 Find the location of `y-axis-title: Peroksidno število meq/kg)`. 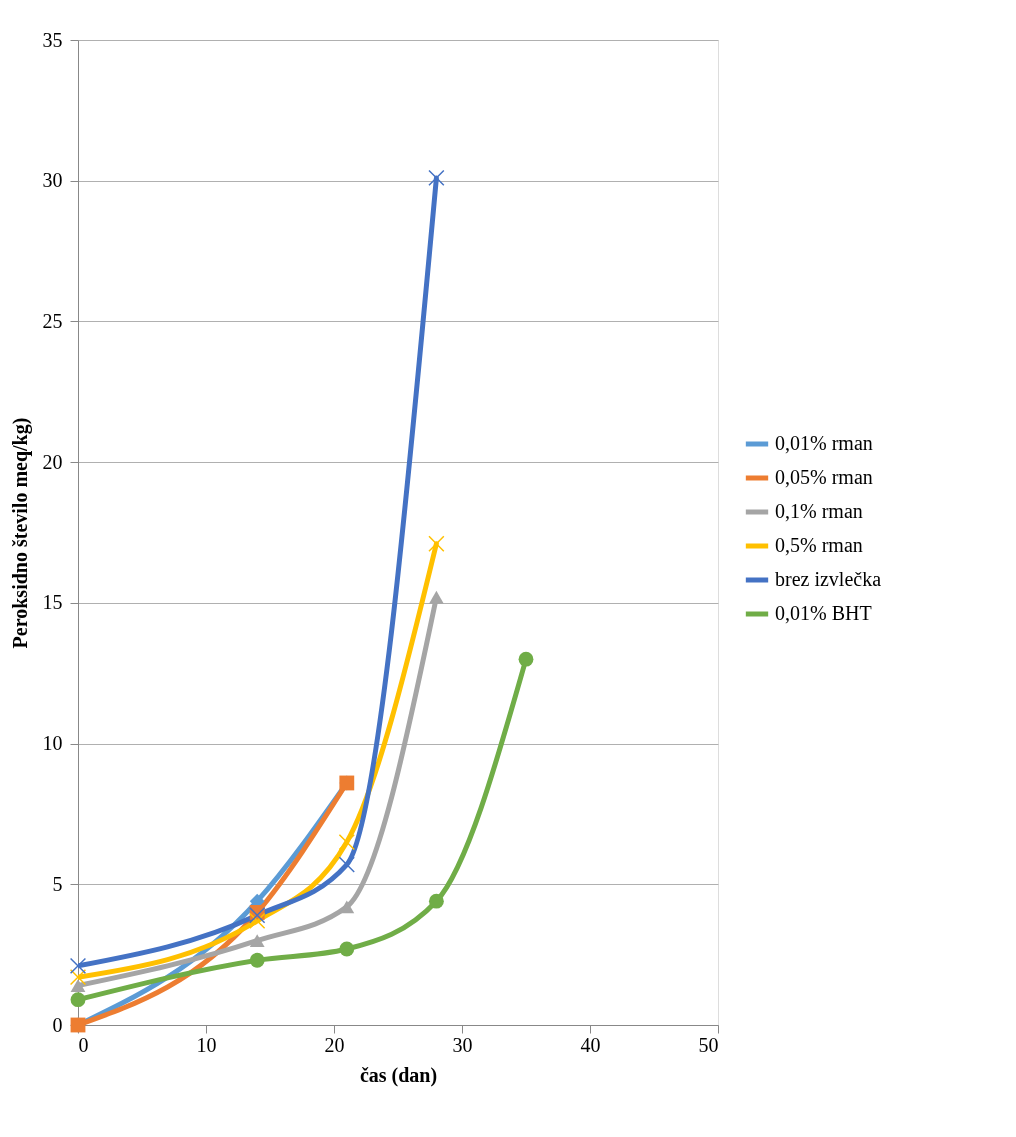

y-axis-title: Peroksidno število meq/kg) is located at coordinates (20, 533).